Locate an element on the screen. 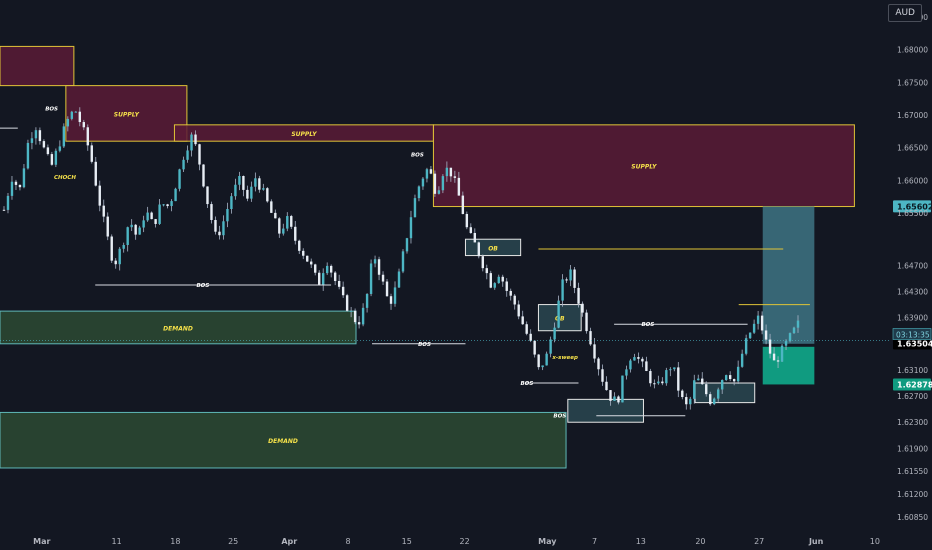 Image resolution: width=932 pixels, height=550 pixels. y-tick-label: 1.64300 is located at coordinates (912, 292).